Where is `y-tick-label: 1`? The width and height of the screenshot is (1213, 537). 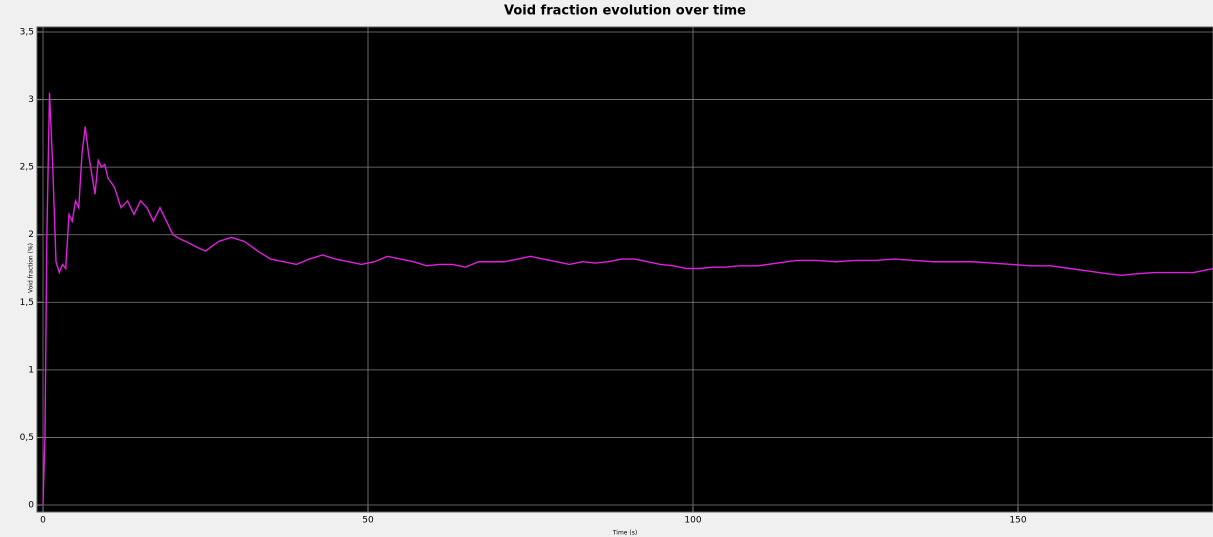
y-tick-label: 1 is located at coordinates (31, 370).